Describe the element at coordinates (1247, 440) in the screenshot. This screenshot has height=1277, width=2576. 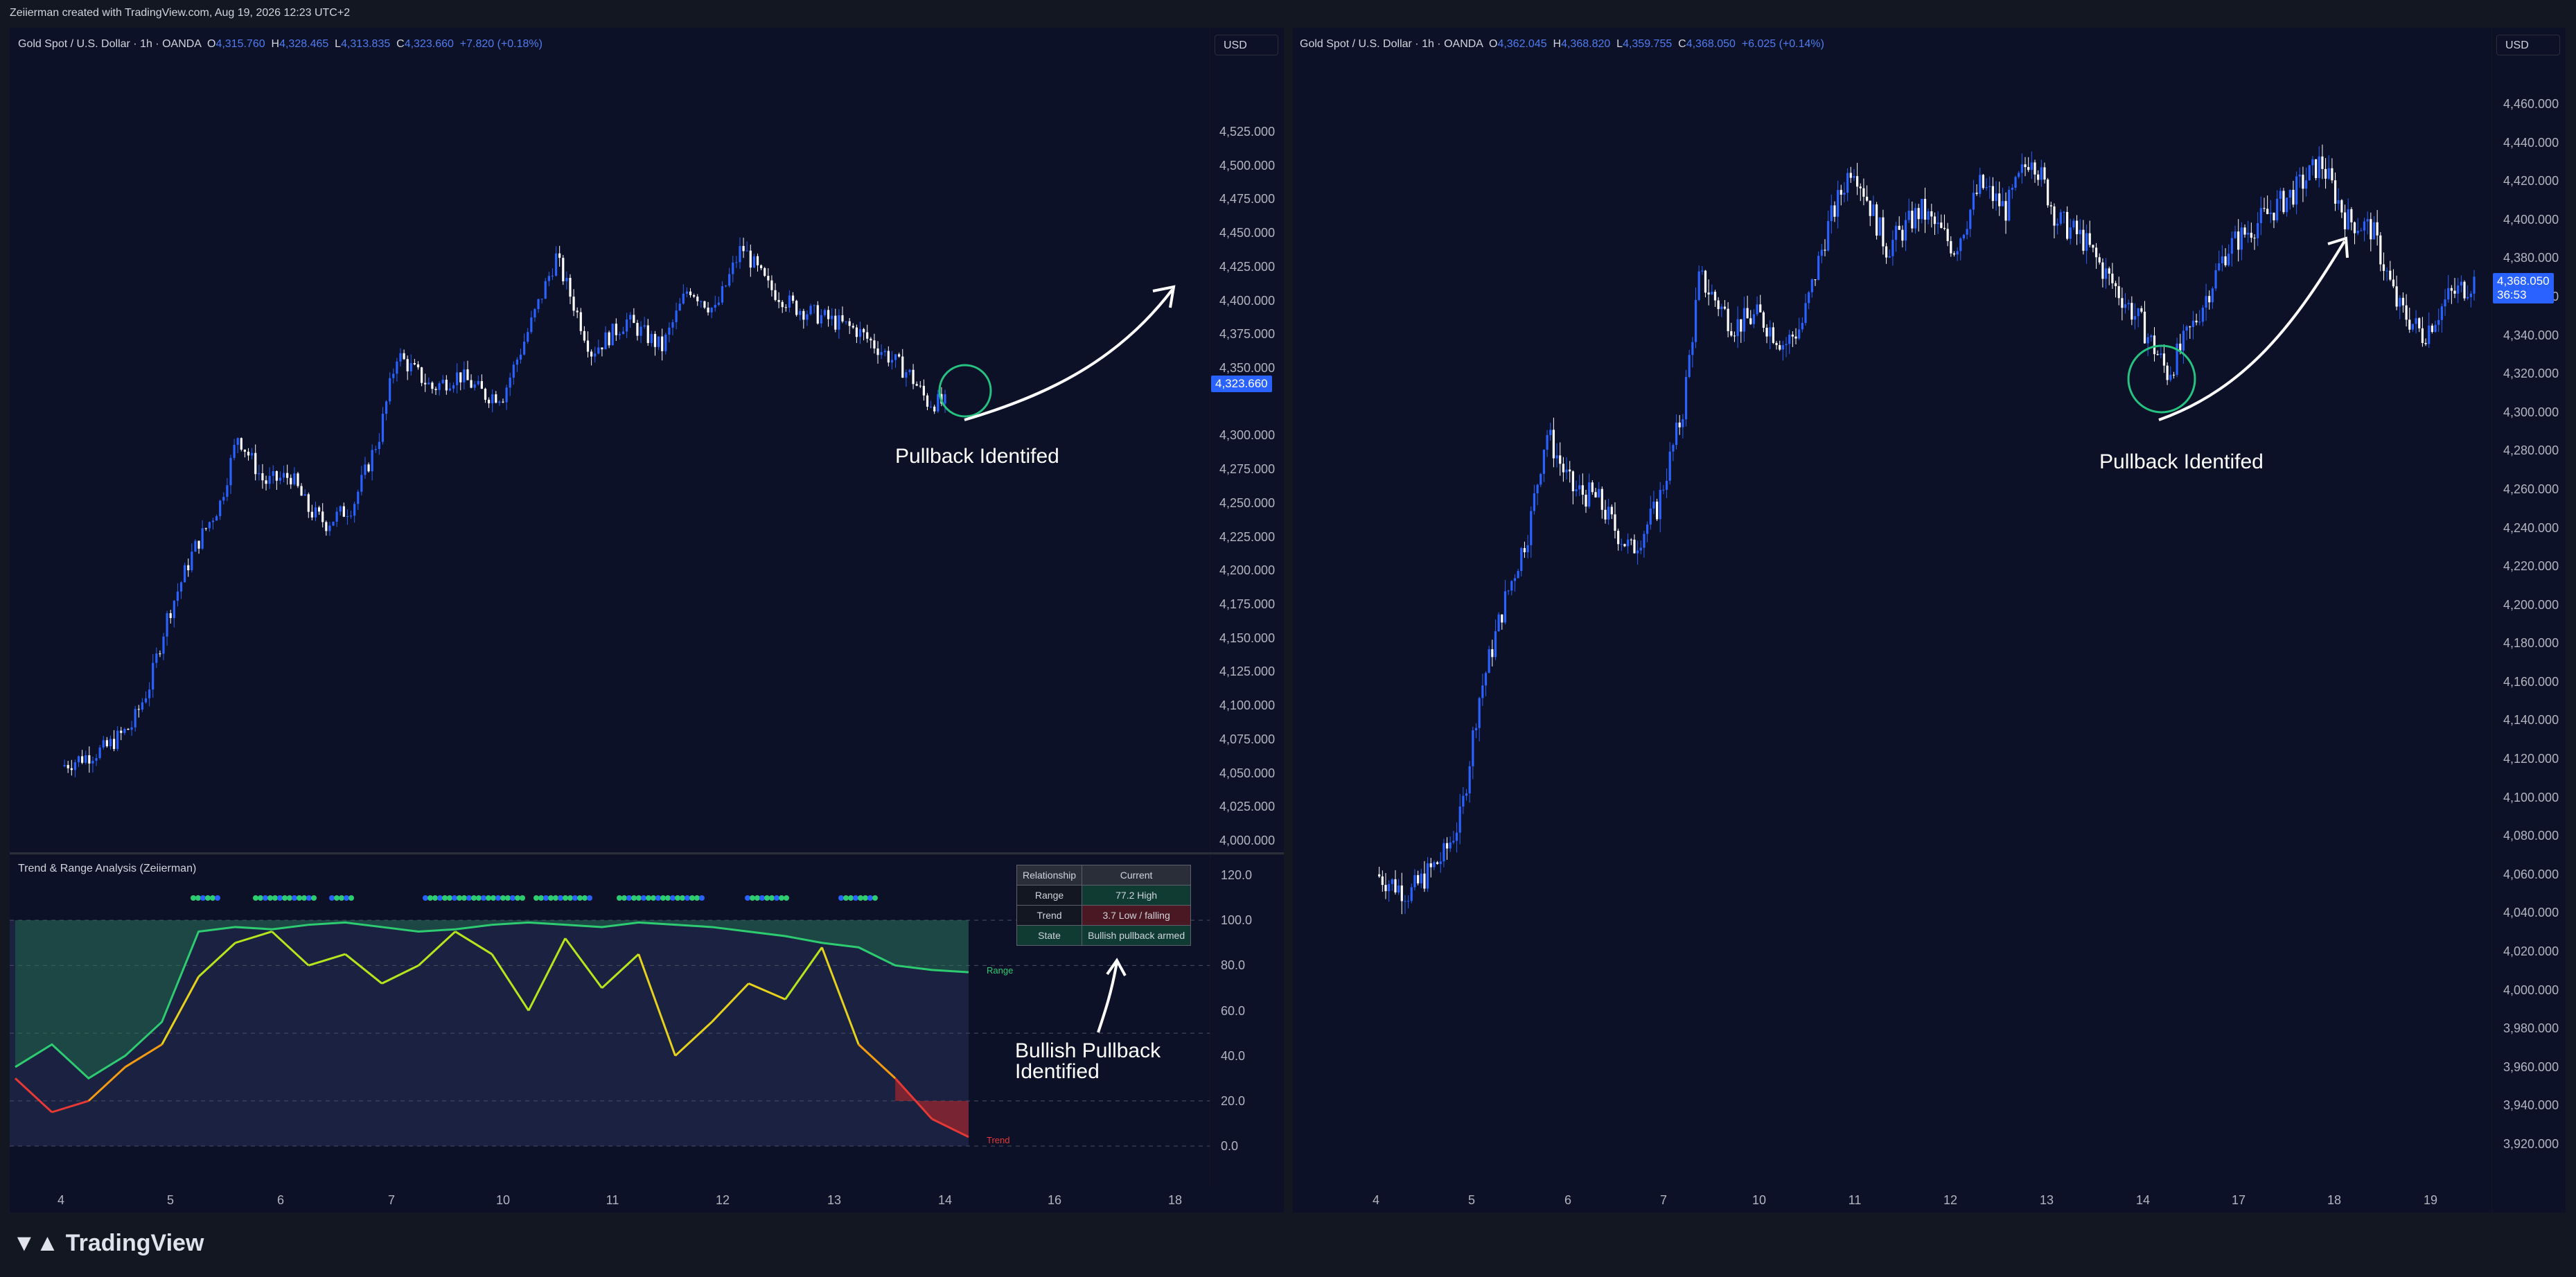
I see `left-price-scale` at that location.